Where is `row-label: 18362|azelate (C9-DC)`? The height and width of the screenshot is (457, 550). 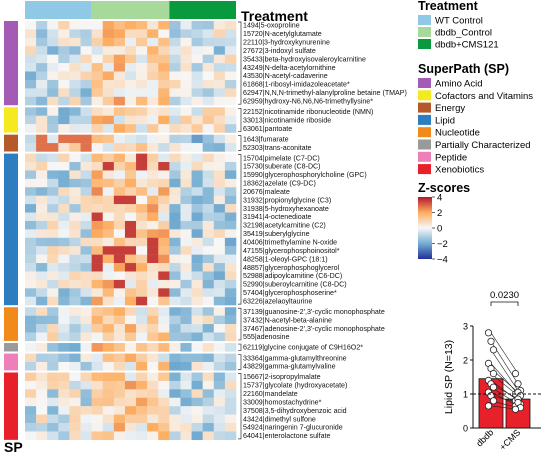
row-label: 18362|azelate (C9-DC) is located at coordinates (279, 184).